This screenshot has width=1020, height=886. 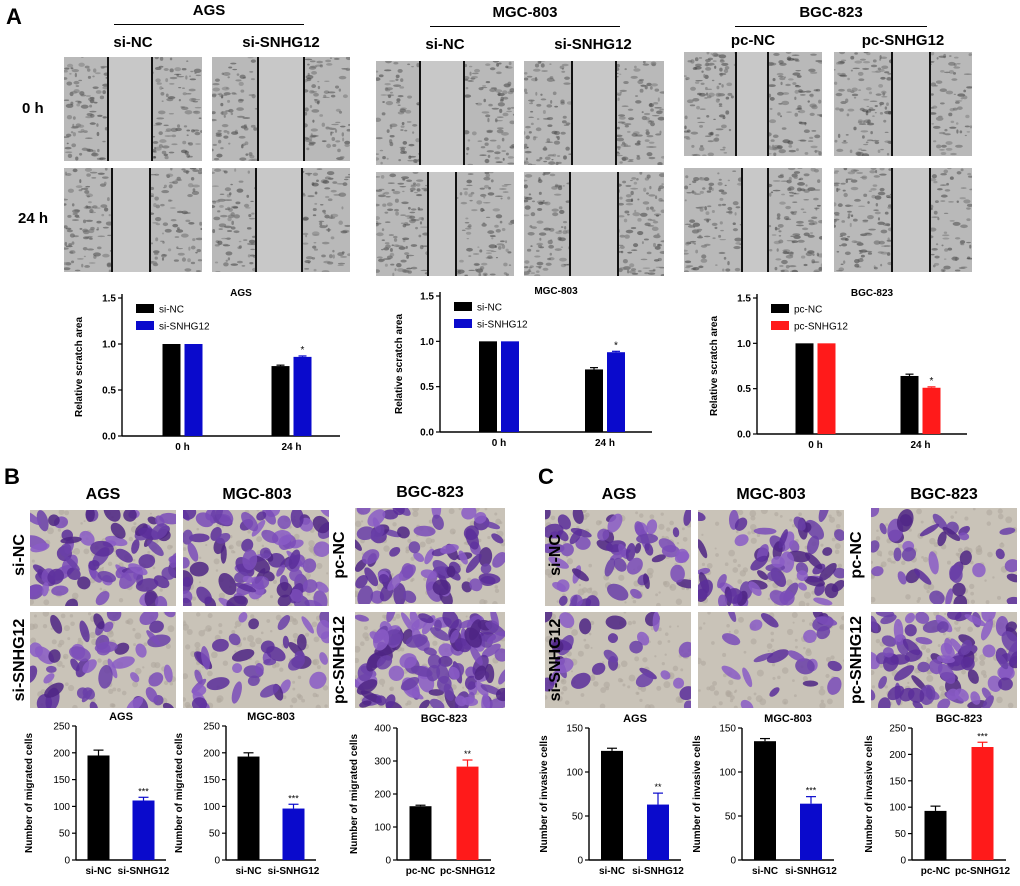 I want to click on panel-label-c: C, so click(x=546, y=476).